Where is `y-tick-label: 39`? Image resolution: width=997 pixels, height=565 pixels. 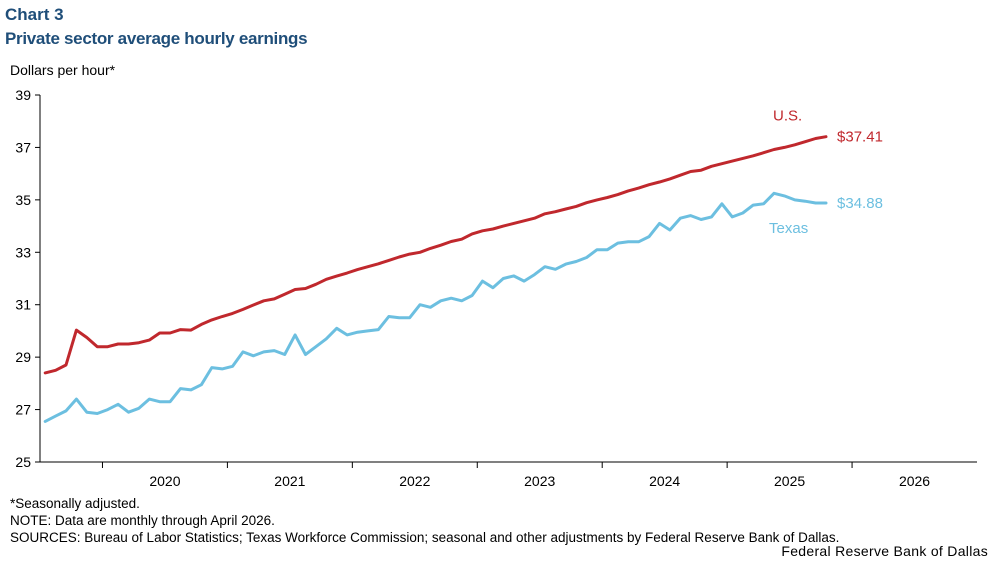 y-tick-label: 39 is located at coordinates (23, 95).